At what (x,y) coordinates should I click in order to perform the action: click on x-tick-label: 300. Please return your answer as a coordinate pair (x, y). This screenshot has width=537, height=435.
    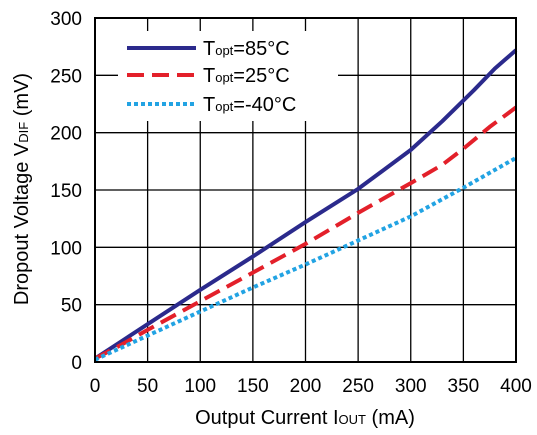
    Looking at the image, I should click on (411, 386).